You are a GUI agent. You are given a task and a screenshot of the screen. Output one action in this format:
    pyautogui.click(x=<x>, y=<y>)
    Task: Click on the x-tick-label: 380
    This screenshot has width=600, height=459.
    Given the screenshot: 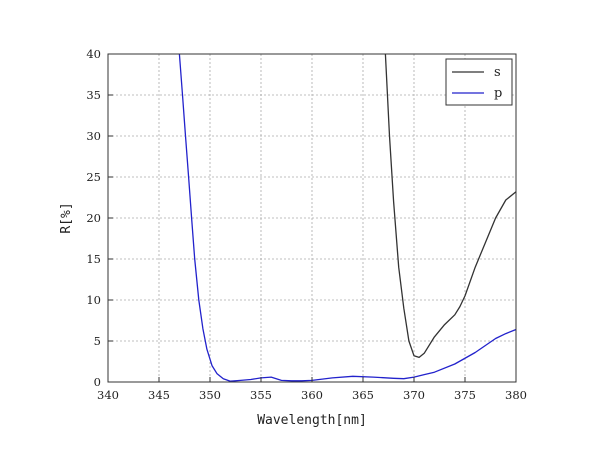 What is the action you would take?
    pyautogui.click(x=516, y=395)
    